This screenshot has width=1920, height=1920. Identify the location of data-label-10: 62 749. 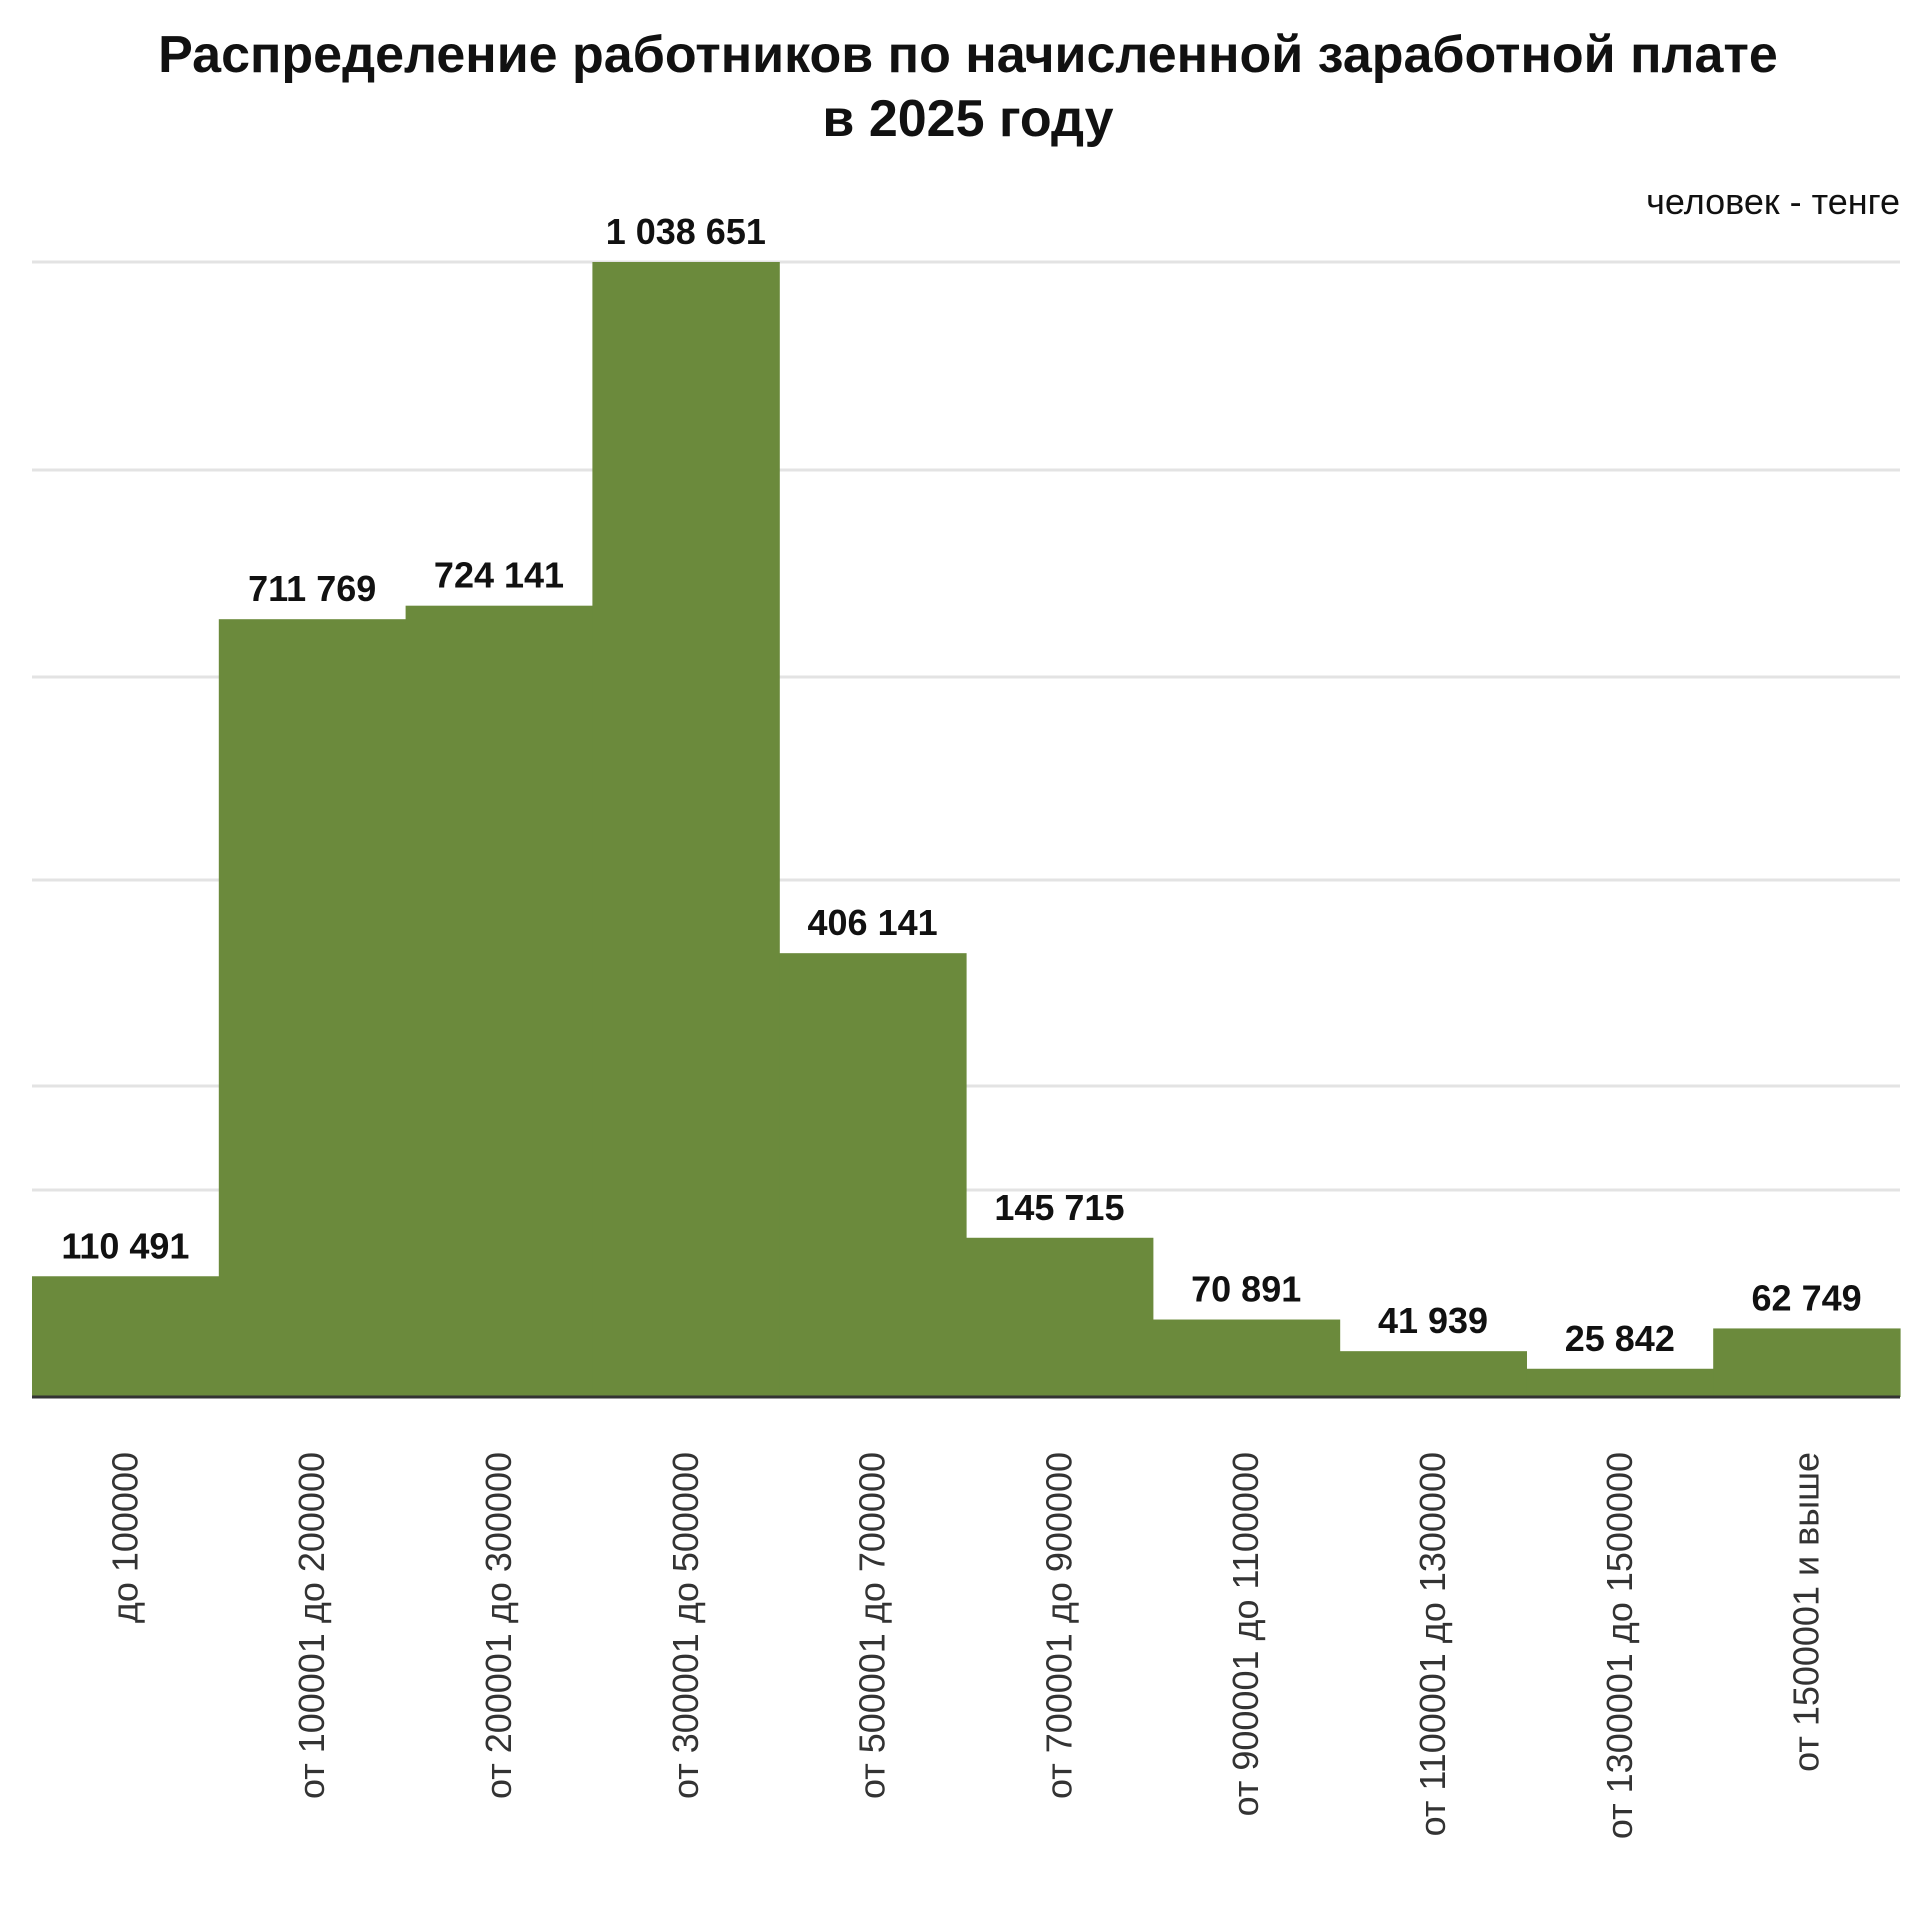
(1807, 1297).